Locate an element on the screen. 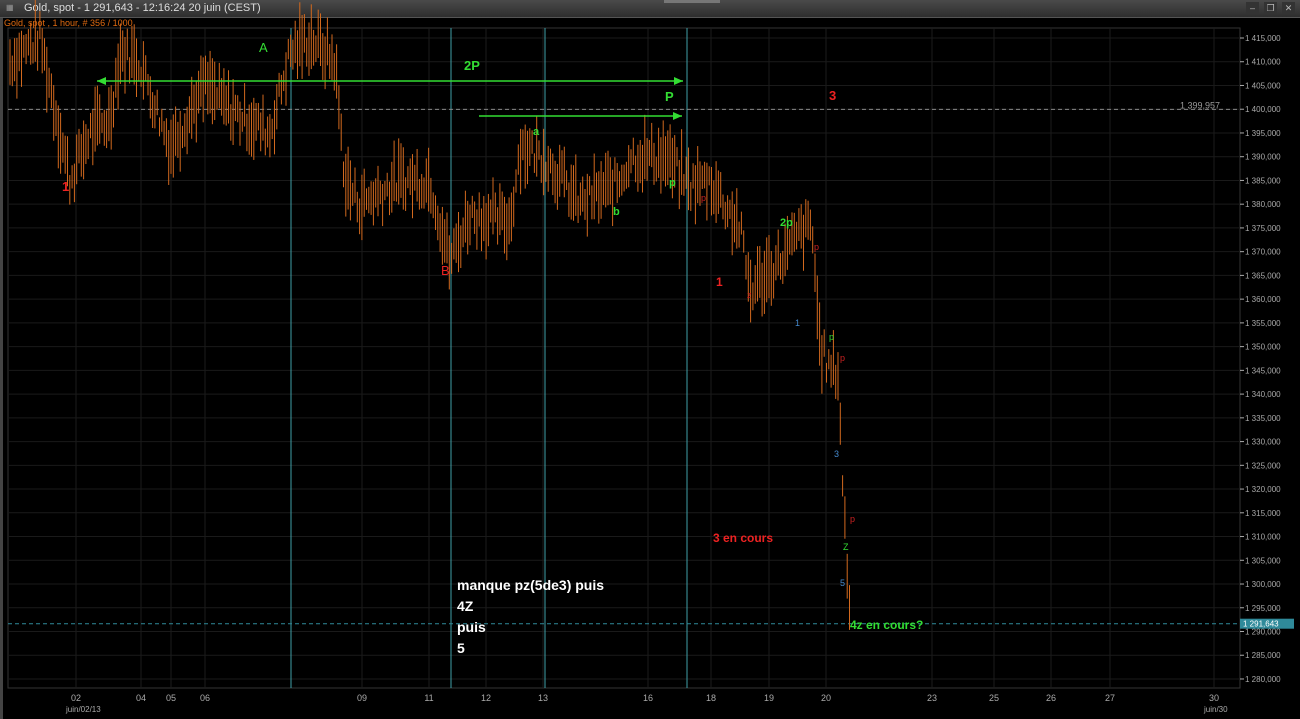 This screenshot has width=1300, height=719. y-tick-label: 1 350,000 is located at coordinates (1263, 347).